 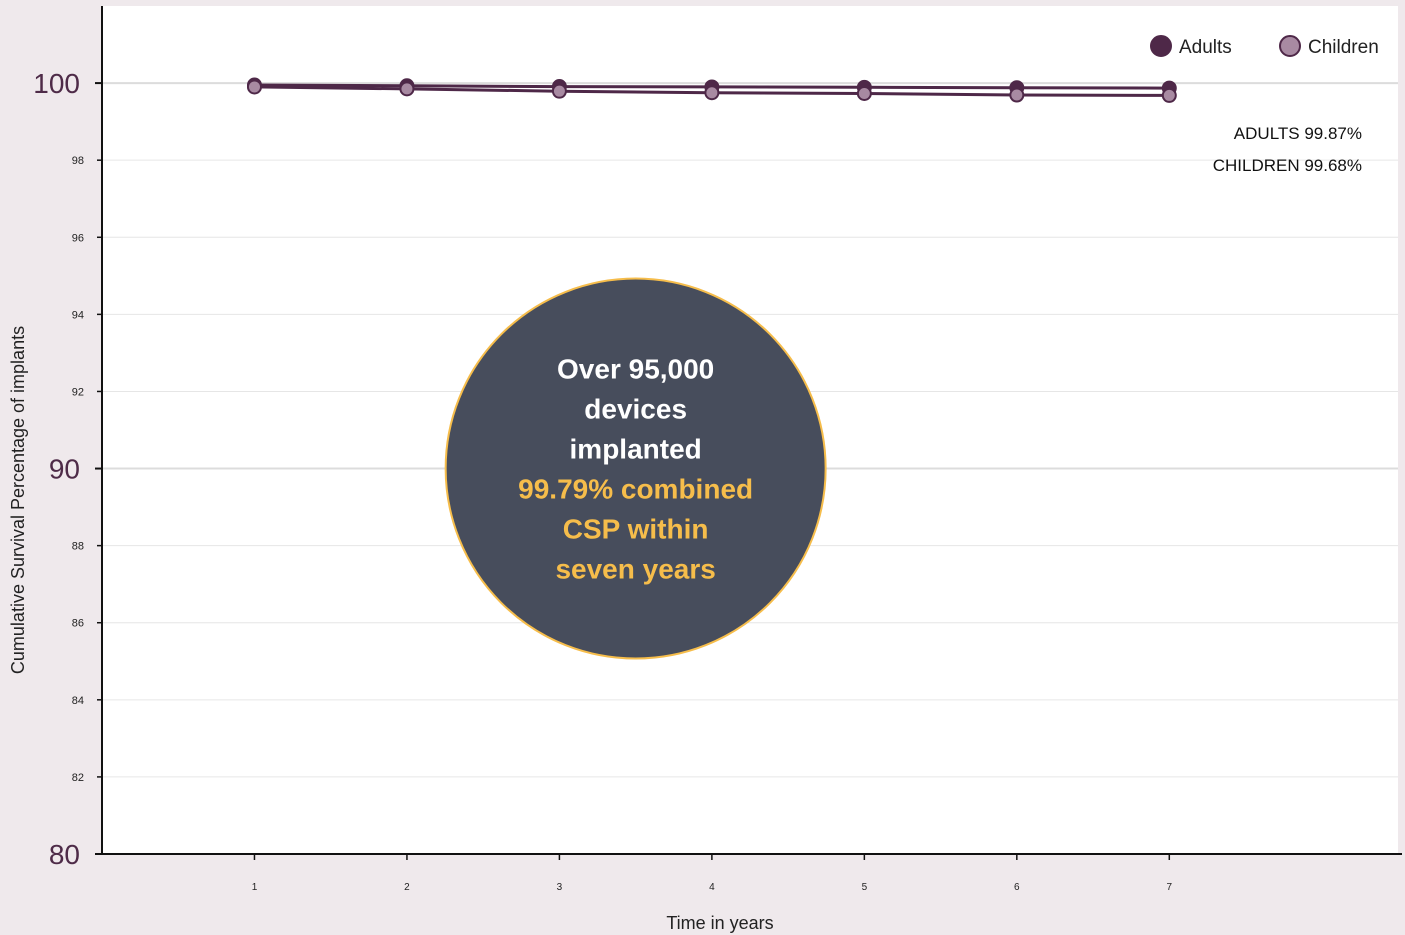 I want to click on series-layer, so click(x=711, y=90).